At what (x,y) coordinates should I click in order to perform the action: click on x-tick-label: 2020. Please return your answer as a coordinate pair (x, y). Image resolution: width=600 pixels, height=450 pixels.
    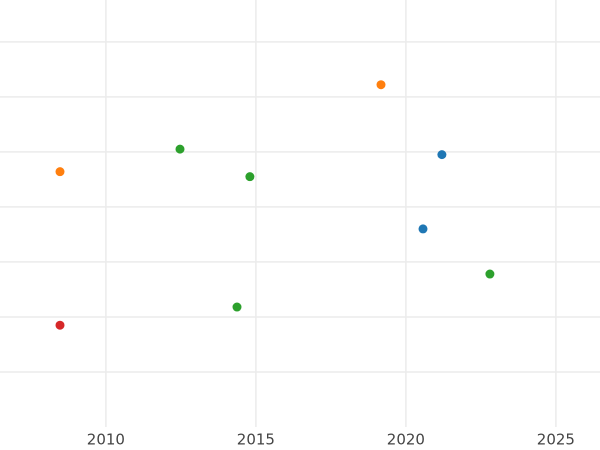
    Looking at the image, I should click on (406, 440).